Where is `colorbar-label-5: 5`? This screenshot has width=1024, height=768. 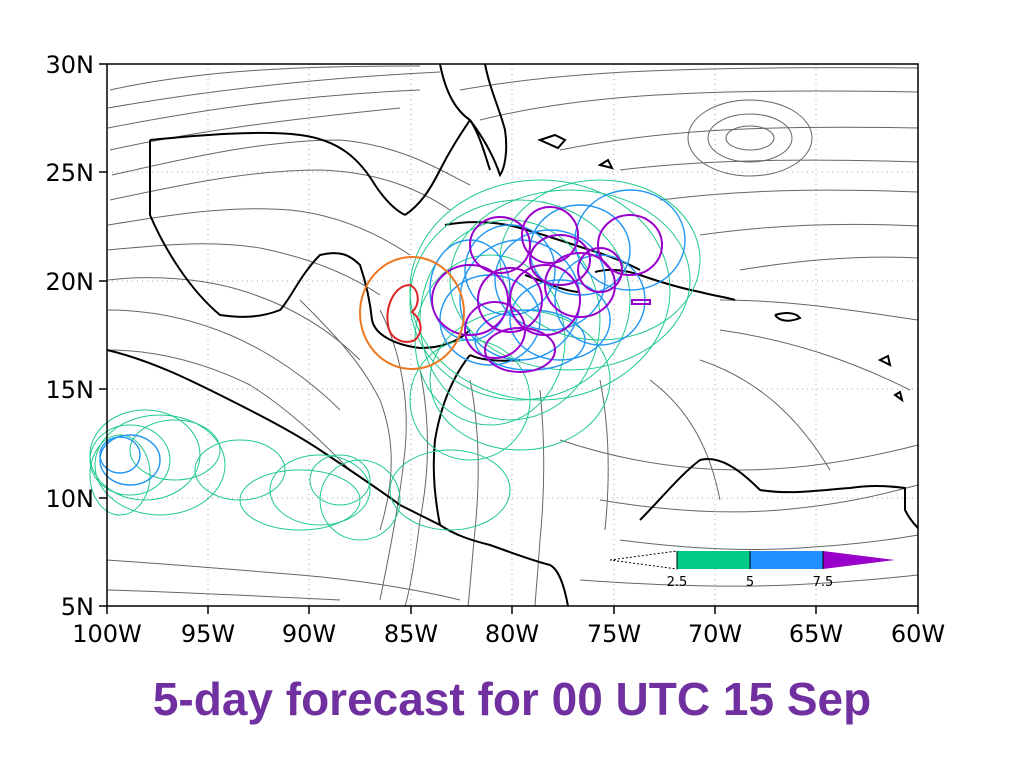
colorbar-label-5: 5 is located at coordinates (750, 582).